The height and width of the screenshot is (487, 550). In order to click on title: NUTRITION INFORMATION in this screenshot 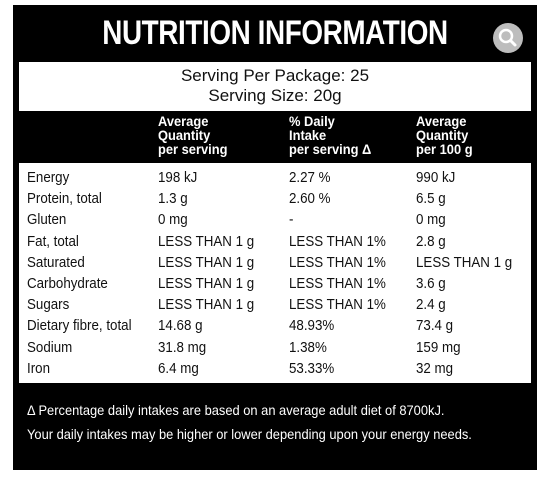, I will do `click(275, 33)`.